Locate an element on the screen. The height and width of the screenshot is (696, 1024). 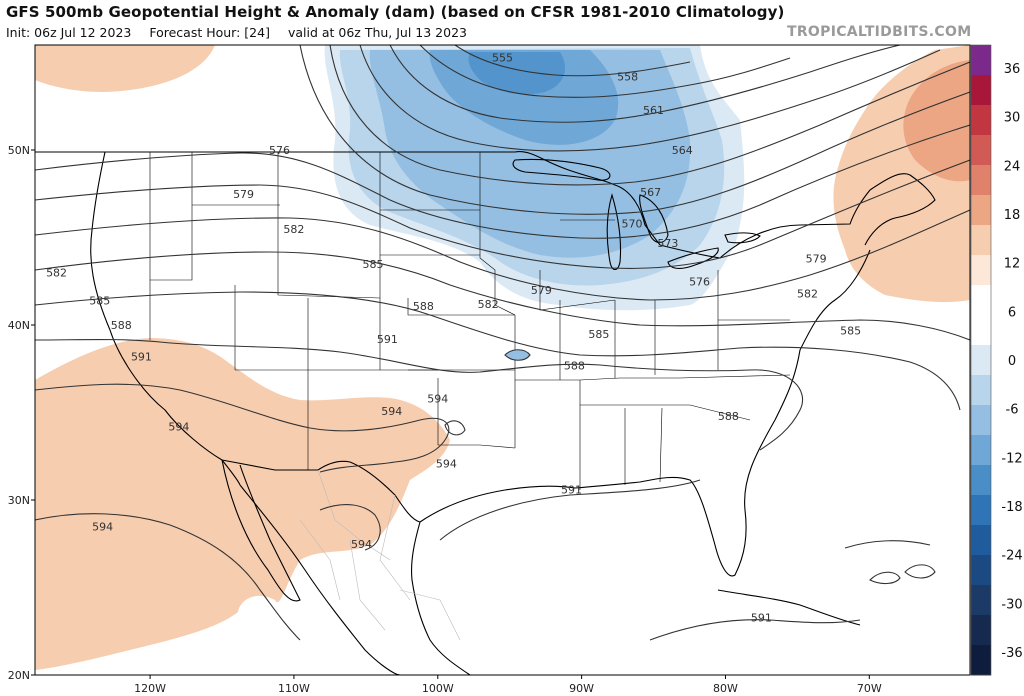
colorbar-label: -6 is located at coordinates (1012, 410).